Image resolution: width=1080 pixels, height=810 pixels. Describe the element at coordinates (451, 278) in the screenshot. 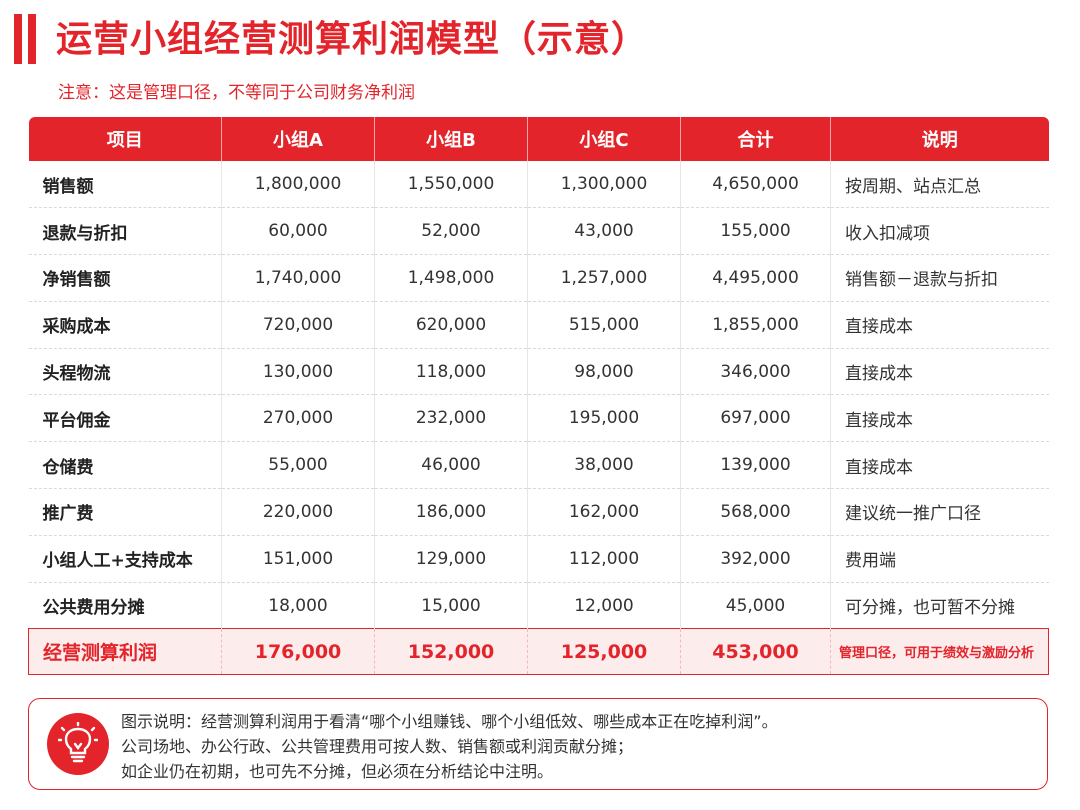

I see `value-cell: 1,498,000` at that location.